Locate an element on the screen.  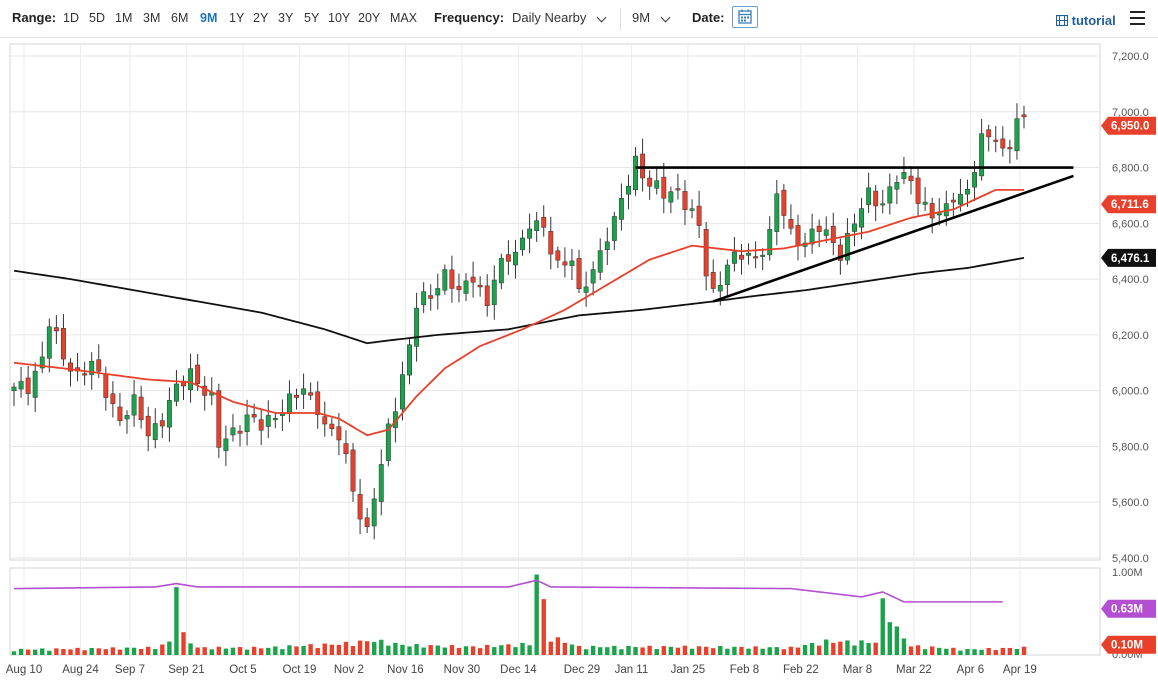
range-button-5d: 5D is located at coordinates (97, 18).